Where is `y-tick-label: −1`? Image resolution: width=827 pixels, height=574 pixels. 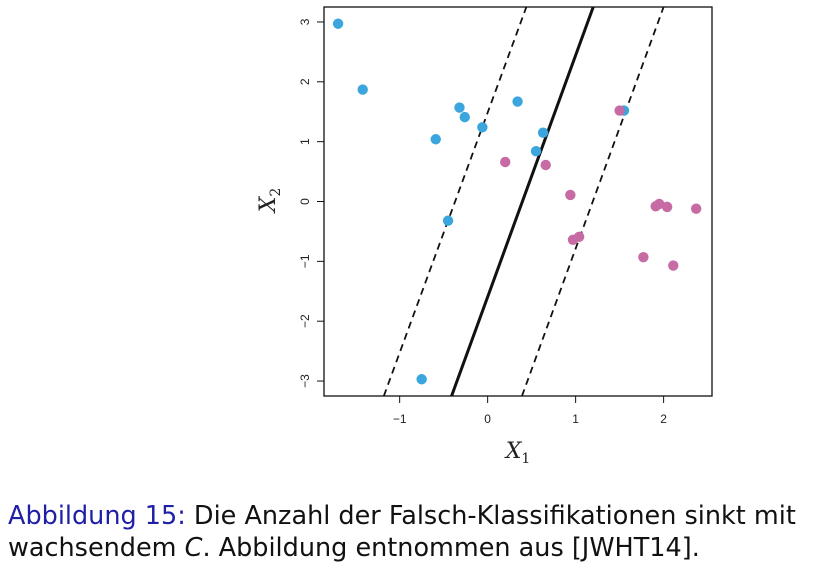
y-tick-label: −1 is located at coordinates (305, 261).